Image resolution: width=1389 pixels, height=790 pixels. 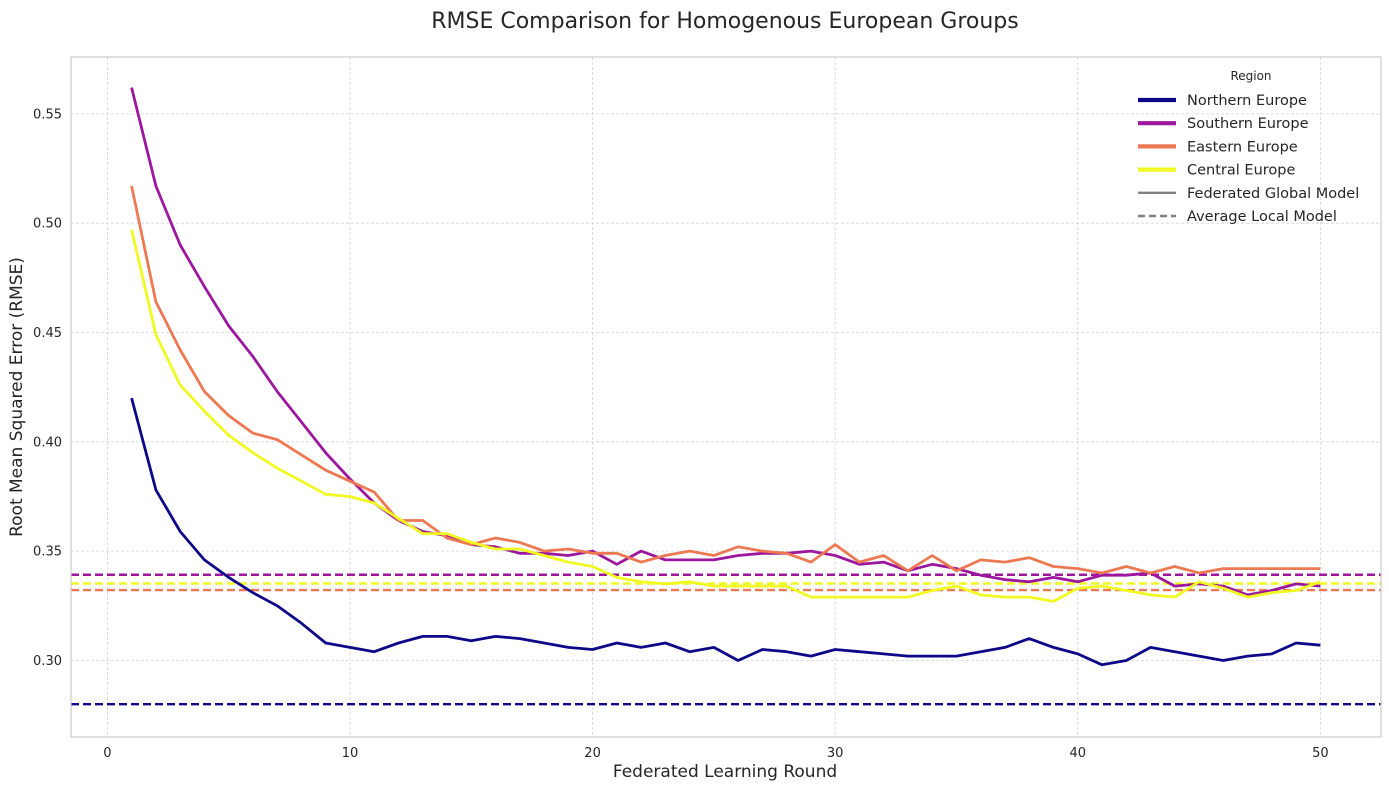 I want to click on y-axis-label: Root Mean Squared Error (RMSE), so click(x=17, y=397).